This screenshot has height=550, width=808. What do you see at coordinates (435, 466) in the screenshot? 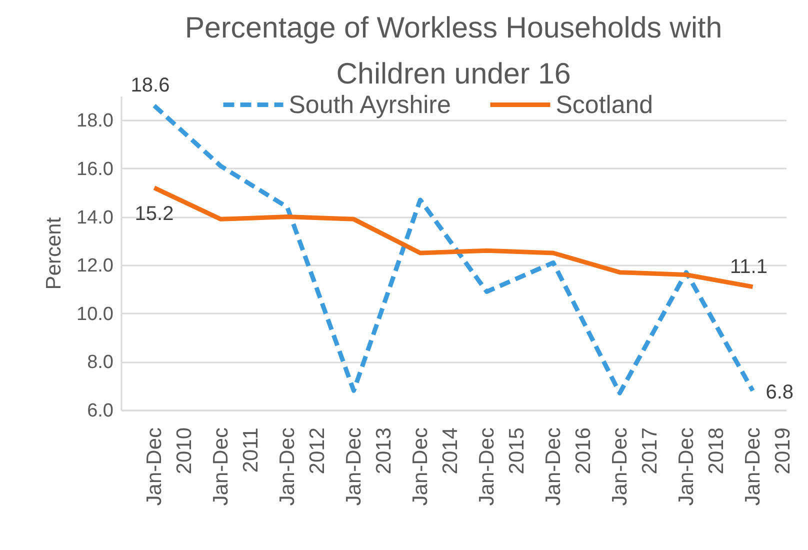
I see `x-tick-label: Jan-Dec 2014` at bounding box center [435, 466].